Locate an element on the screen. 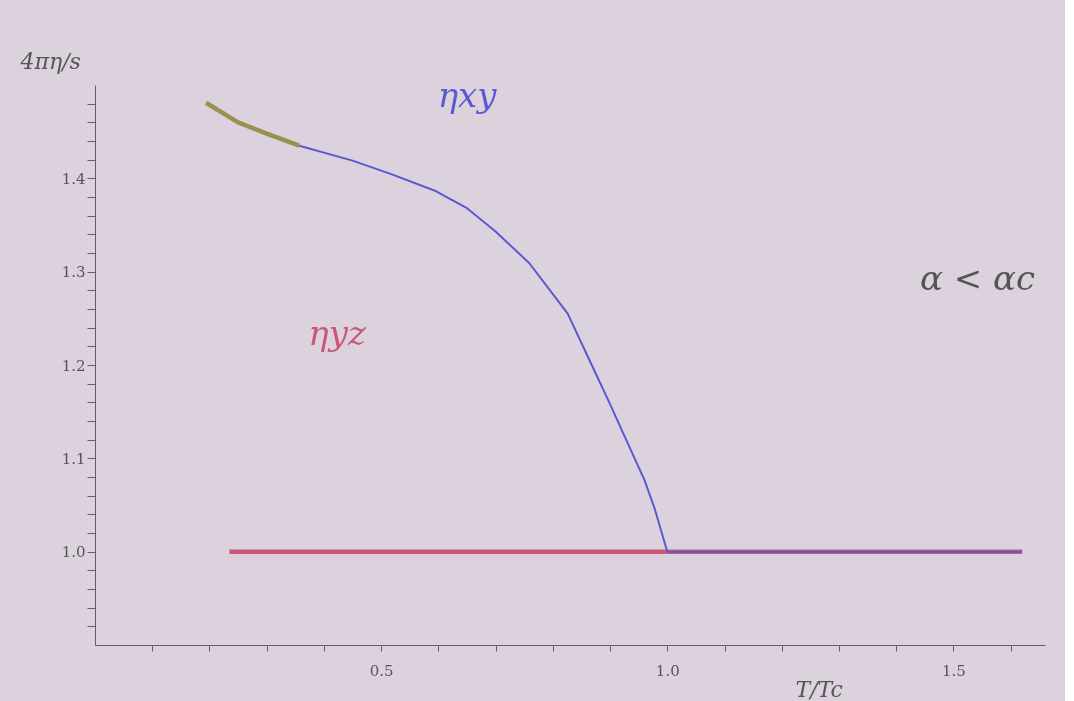  x-tick-label: 1.5 is located at coordinates (954, 670).